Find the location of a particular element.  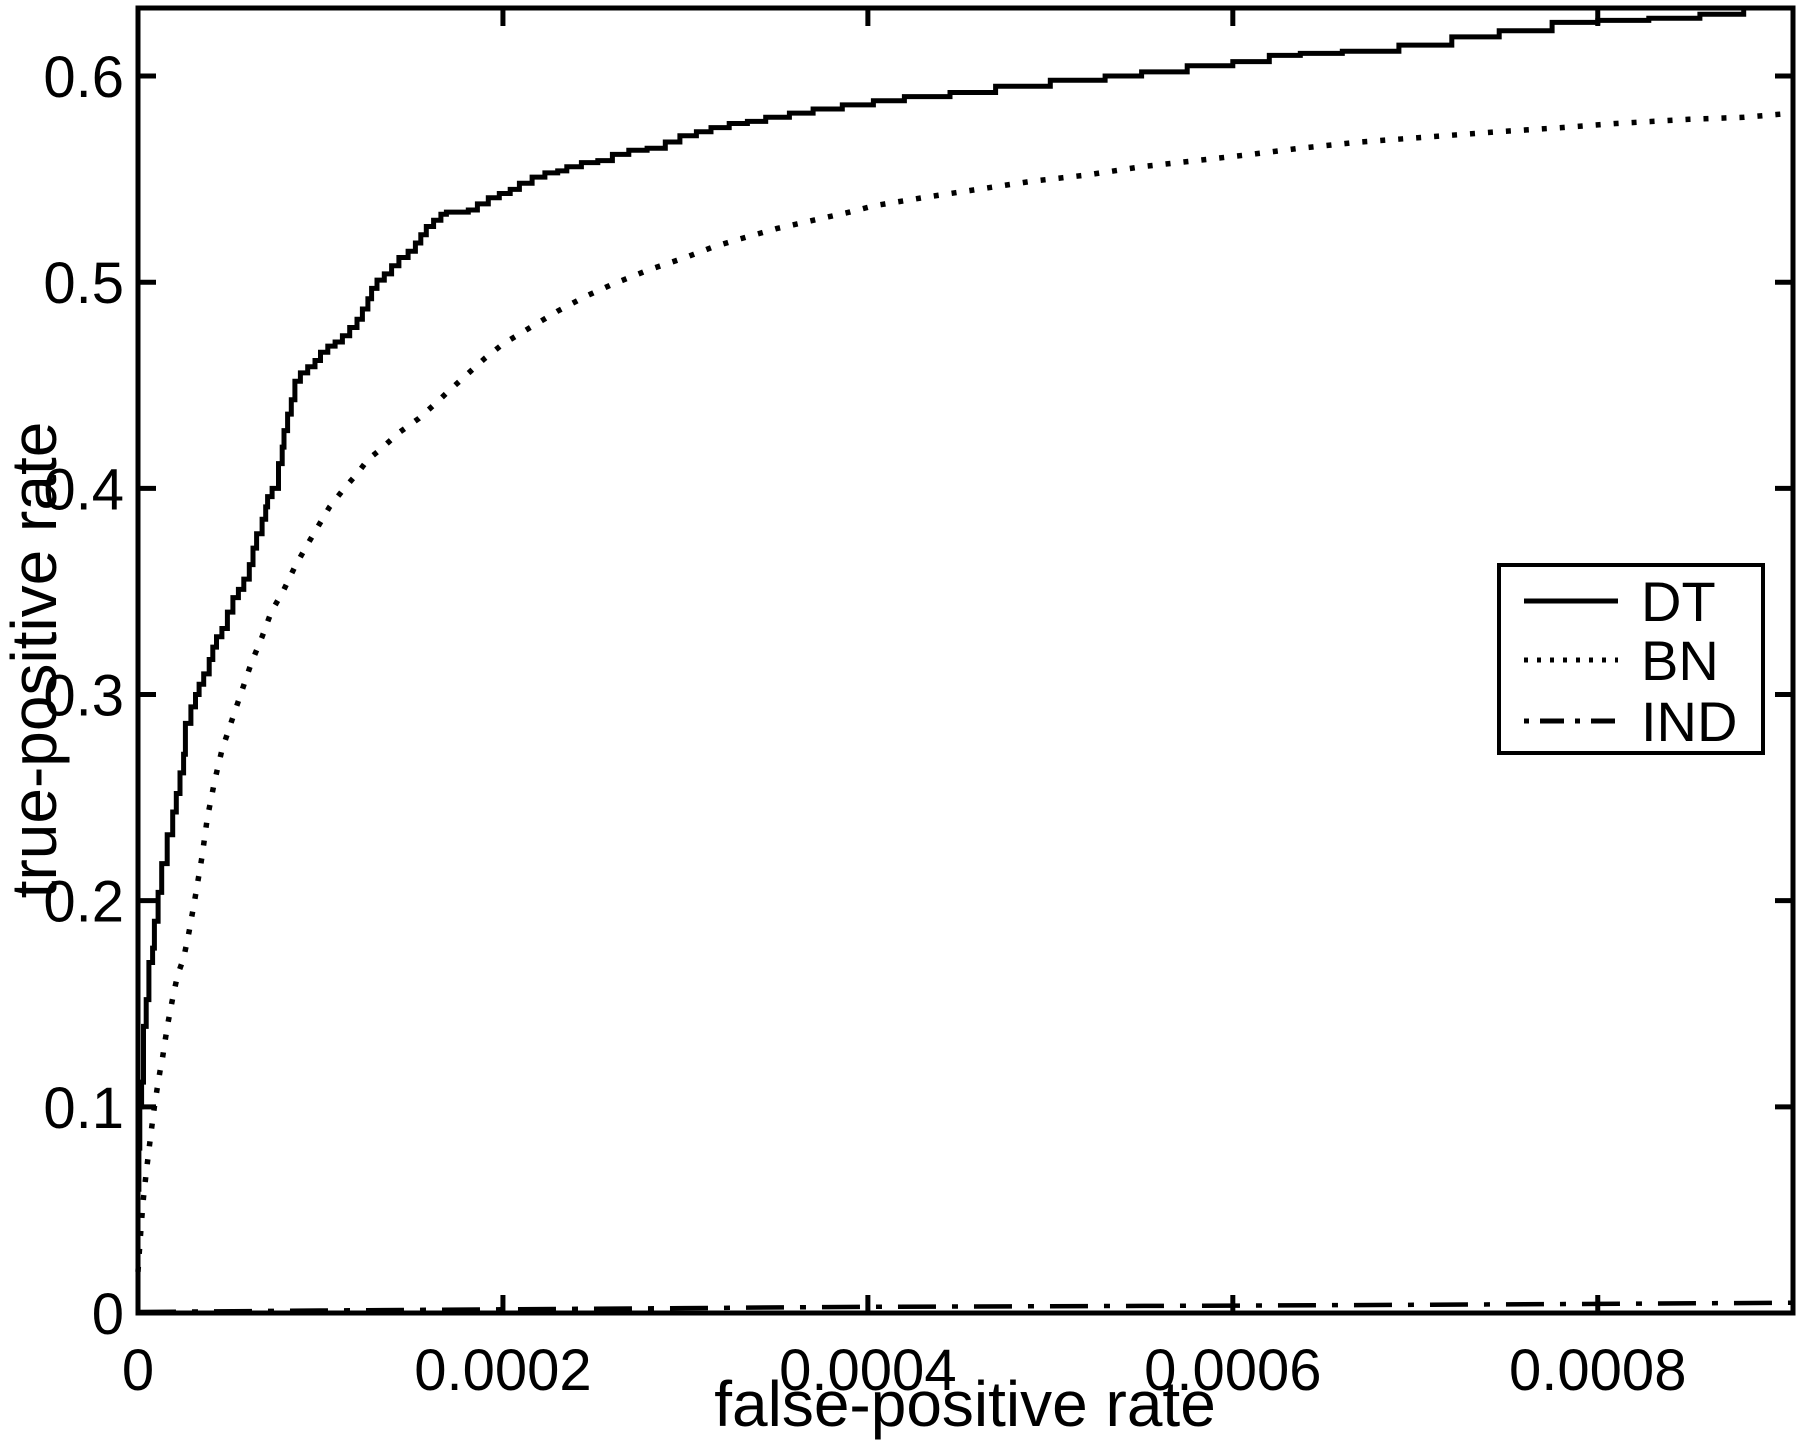

x-tick-label: 0.0006 is located at coordinates (1232, 1370).